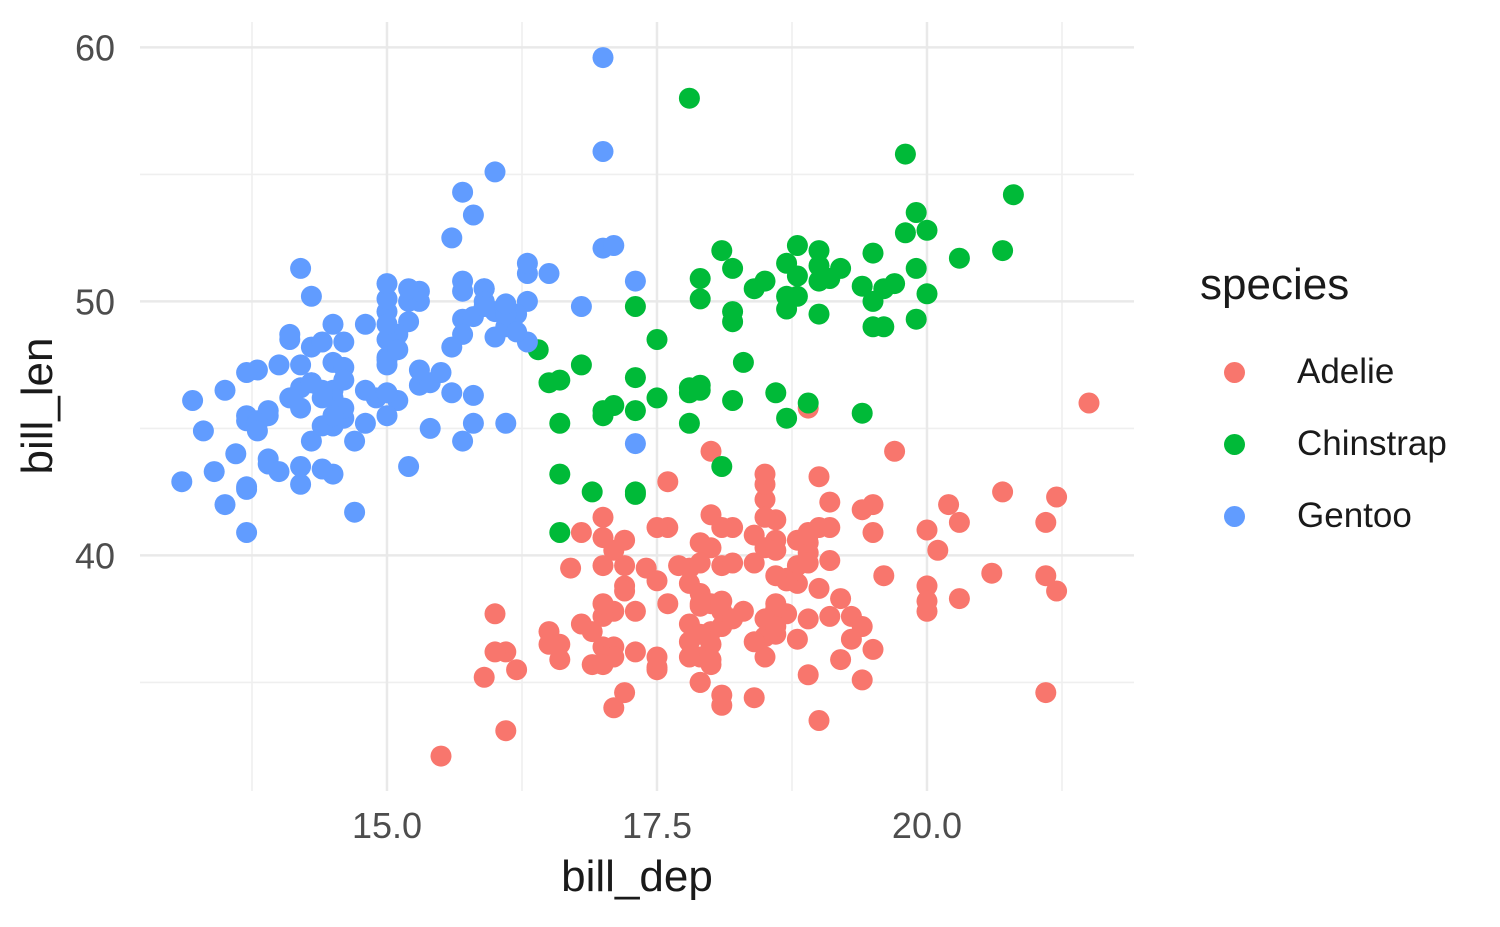 The image size is (1500, 927). I want to click on legend-items: Adelie Chinstrap Gentoo, so click(1345, 444).